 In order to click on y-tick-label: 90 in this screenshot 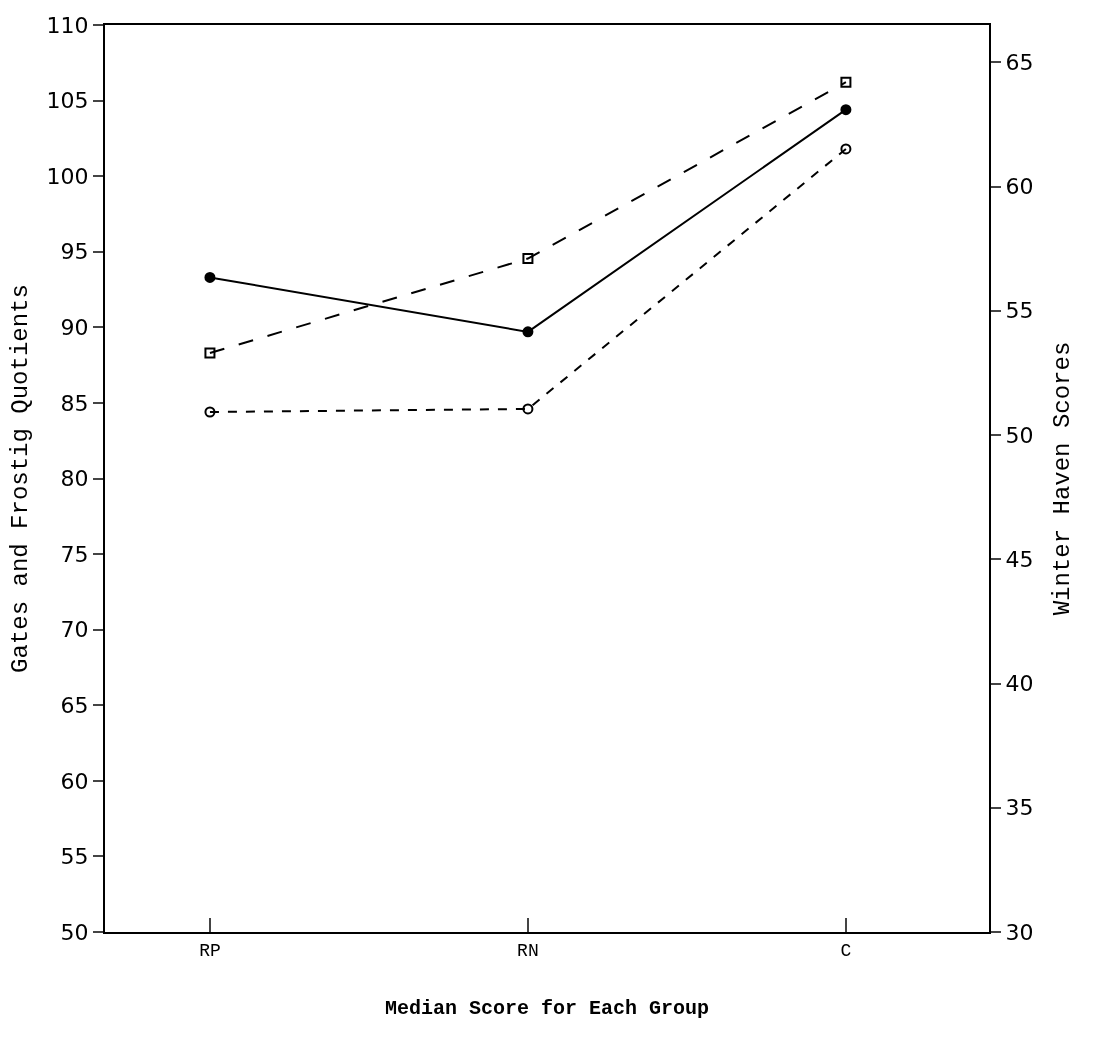, I will do `click(74, 328)`.